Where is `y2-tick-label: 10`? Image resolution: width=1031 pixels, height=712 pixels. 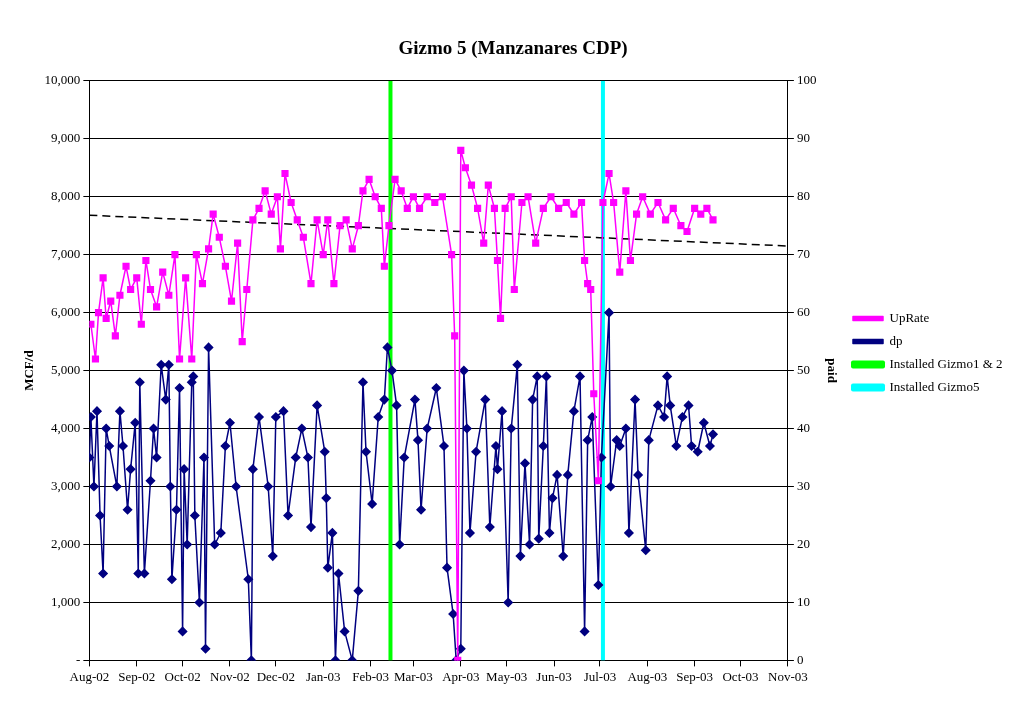
y2-tick-label: 10 is located at coordinates (803, 601).